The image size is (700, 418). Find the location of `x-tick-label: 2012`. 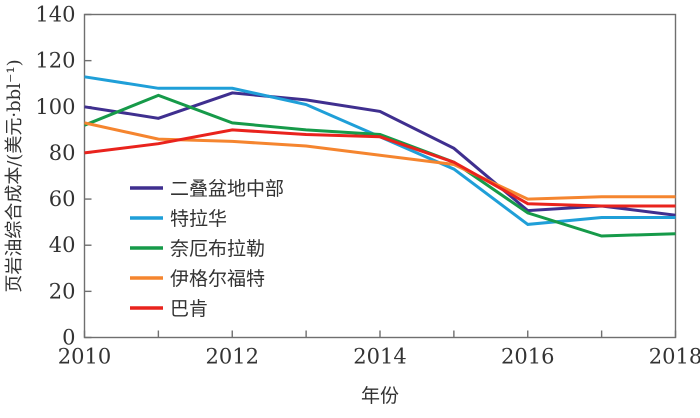

x-tick-label: 2012 is located at coordinates (232, 357).